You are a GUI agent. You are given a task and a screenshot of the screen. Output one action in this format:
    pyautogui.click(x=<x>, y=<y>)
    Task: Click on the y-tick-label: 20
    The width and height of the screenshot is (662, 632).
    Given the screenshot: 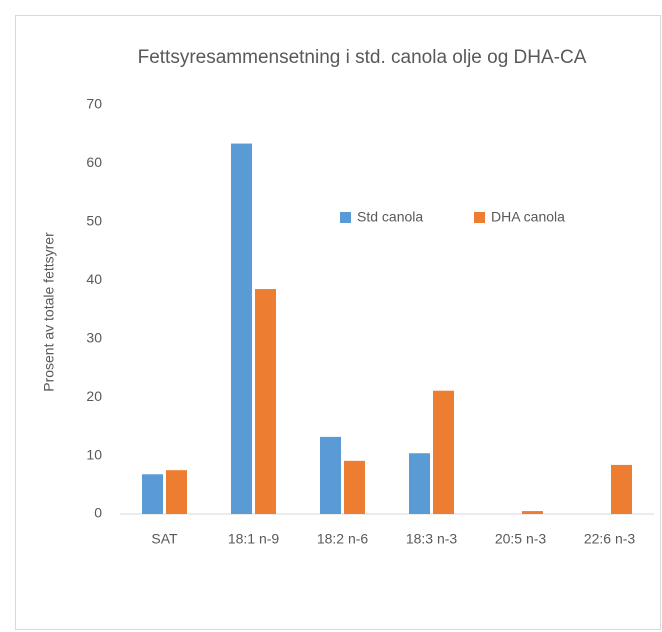 What is the action you would take?
    pyautogui.click(x=94, y=396)
    